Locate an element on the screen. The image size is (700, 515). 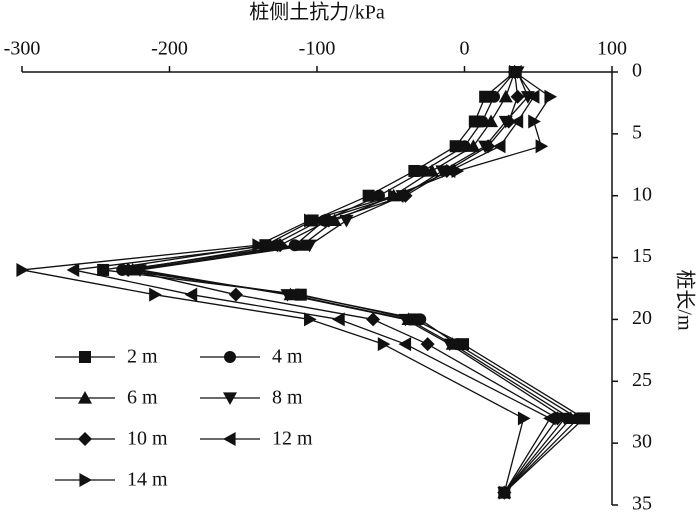
legend-label: 10 m is located at coordinates (147, 439).